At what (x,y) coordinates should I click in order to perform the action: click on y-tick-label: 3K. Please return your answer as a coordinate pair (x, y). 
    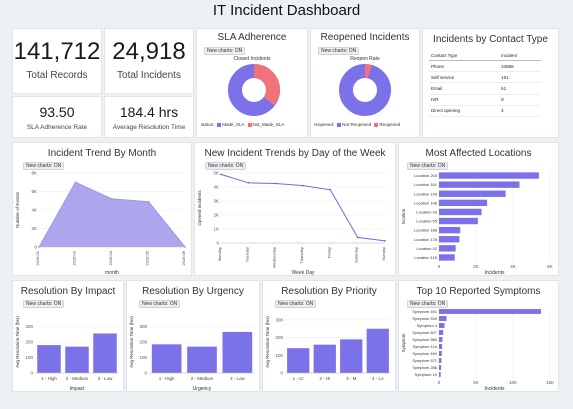
    Looking at the image, I should click on (216, 201).